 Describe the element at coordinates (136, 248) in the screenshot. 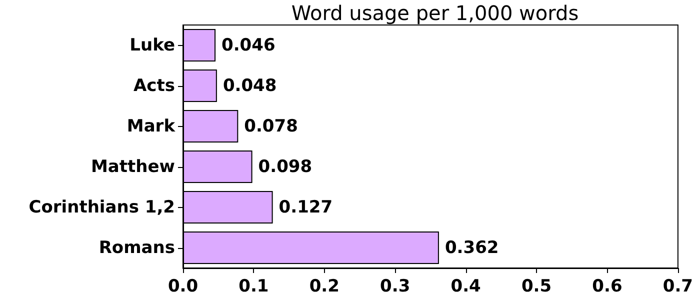

I see `y-tick-label: Romans` at that location.